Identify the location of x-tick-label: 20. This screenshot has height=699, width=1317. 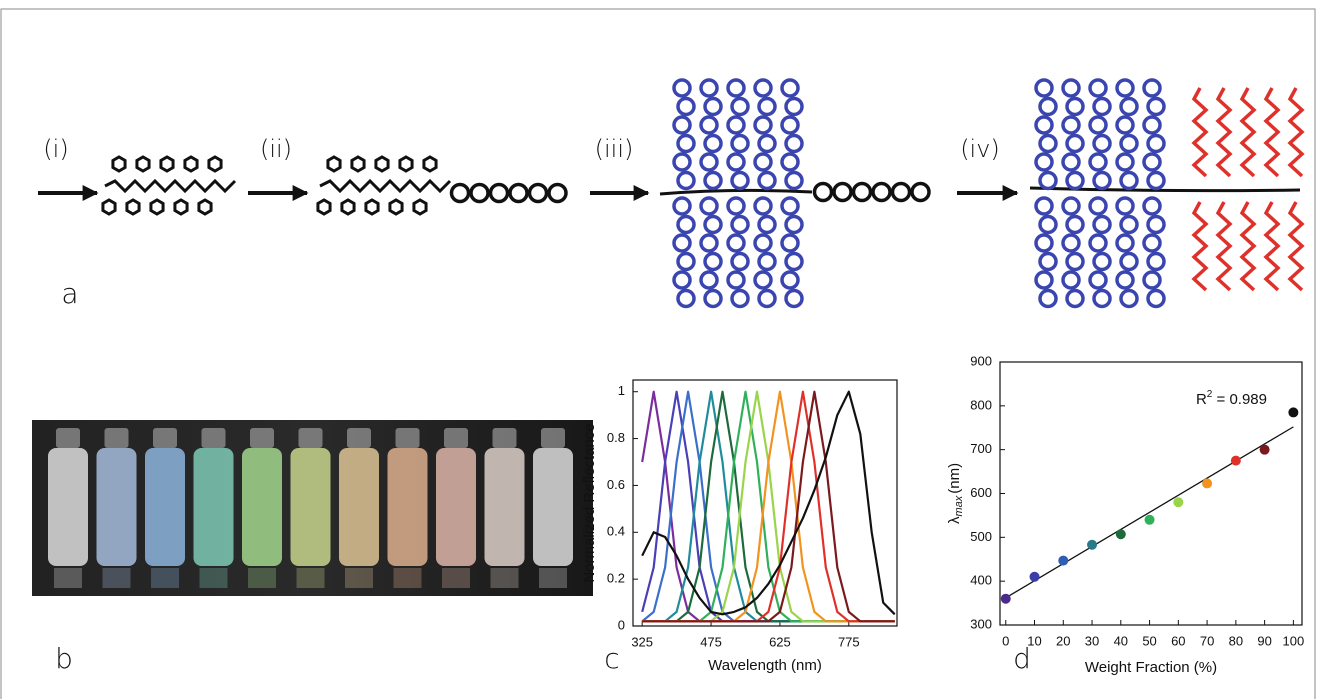
(1063, 640).